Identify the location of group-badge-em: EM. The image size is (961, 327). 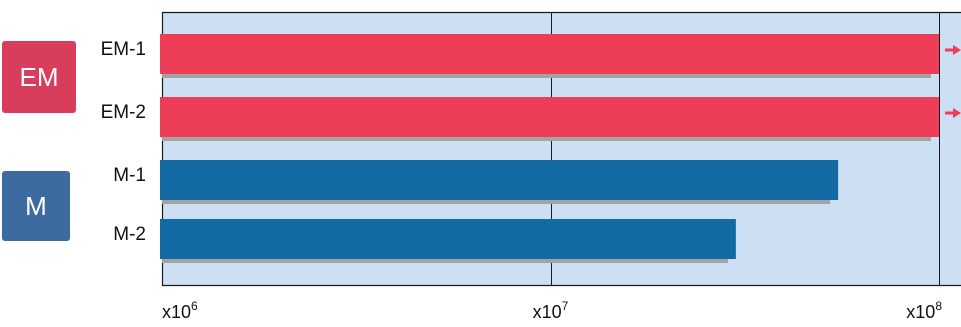
(39, 77).